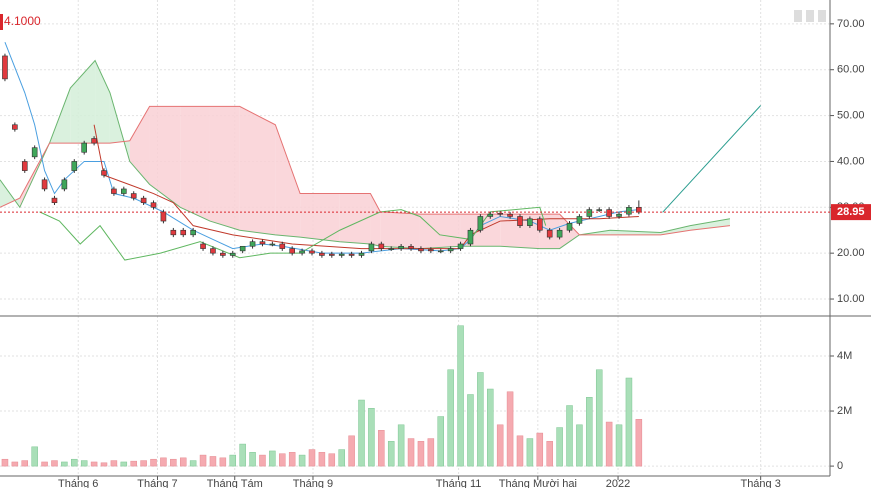  I want to click on y-tick-label: 10.00, so click(851, 299).